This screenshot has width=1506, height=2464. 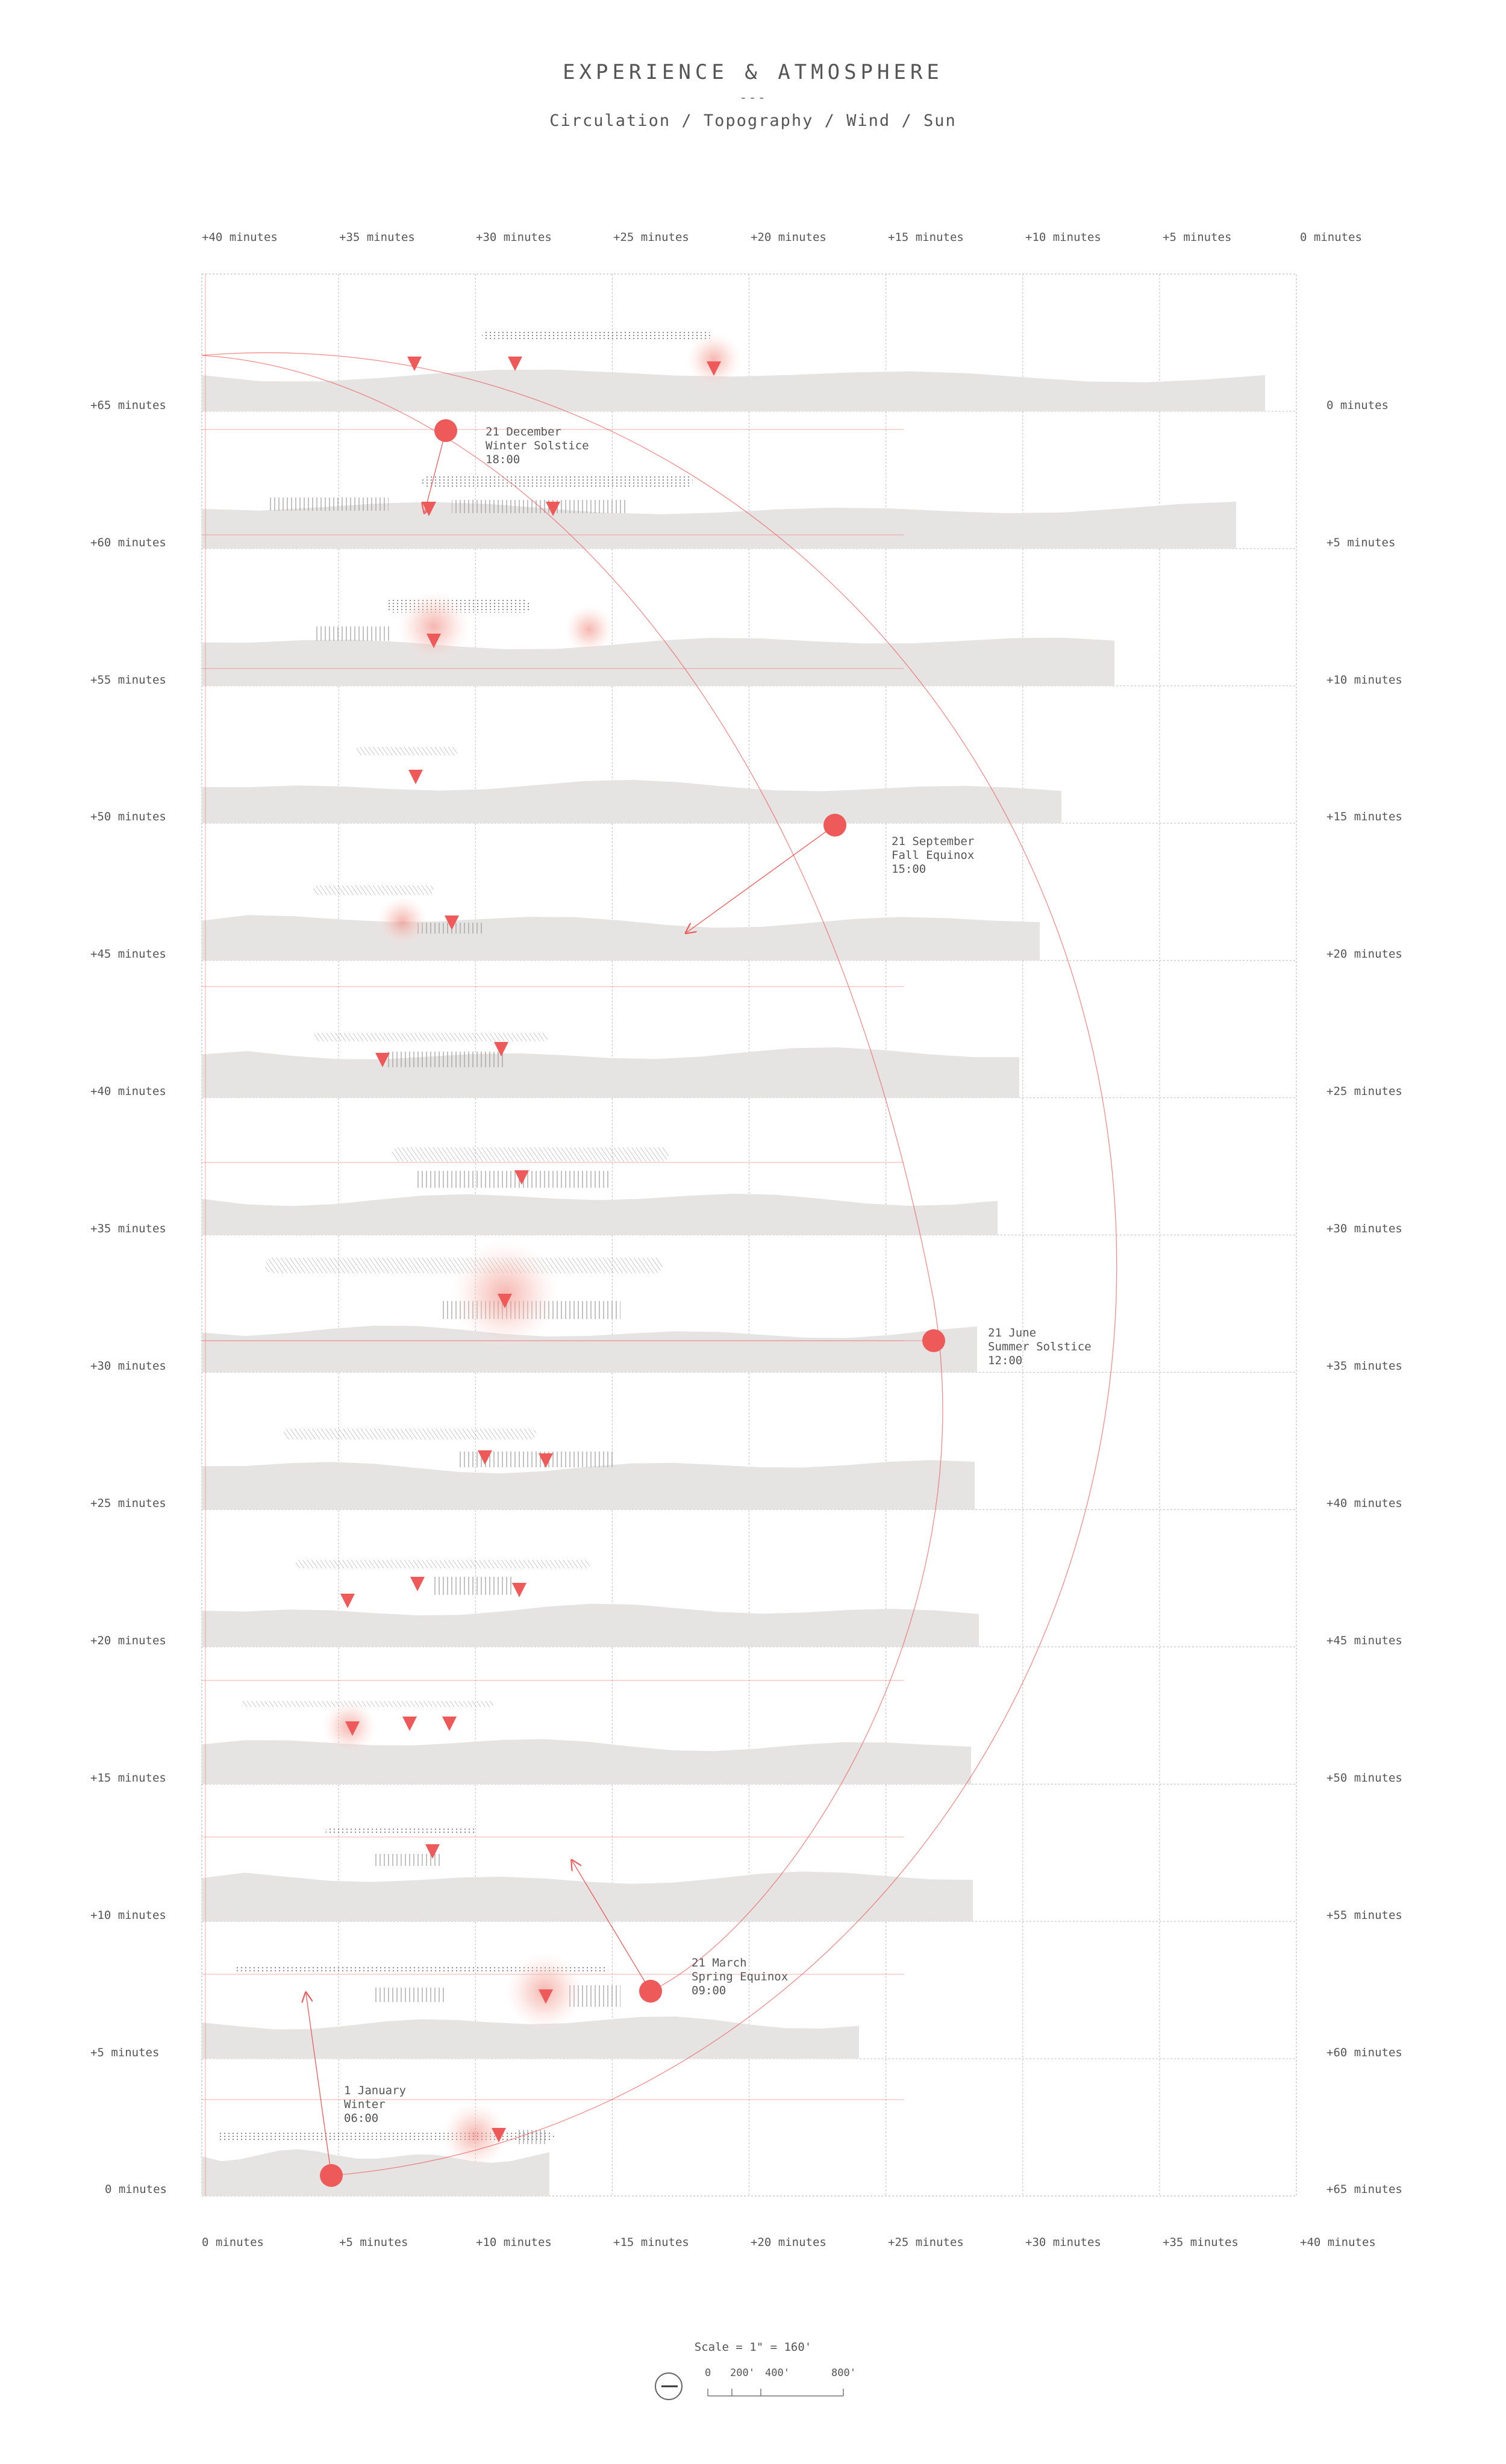 I want to click on left-axis-label: +40 minutes, so click(x=128, y=1091).